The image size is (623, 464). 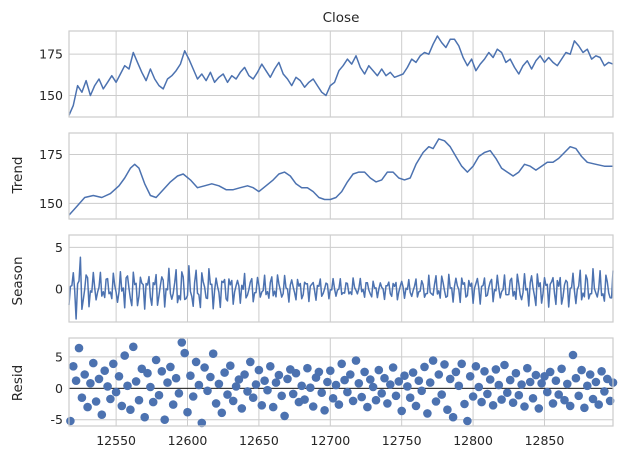 I want to click on xtick-label-12750: 12750, so click(x=402, y=440).